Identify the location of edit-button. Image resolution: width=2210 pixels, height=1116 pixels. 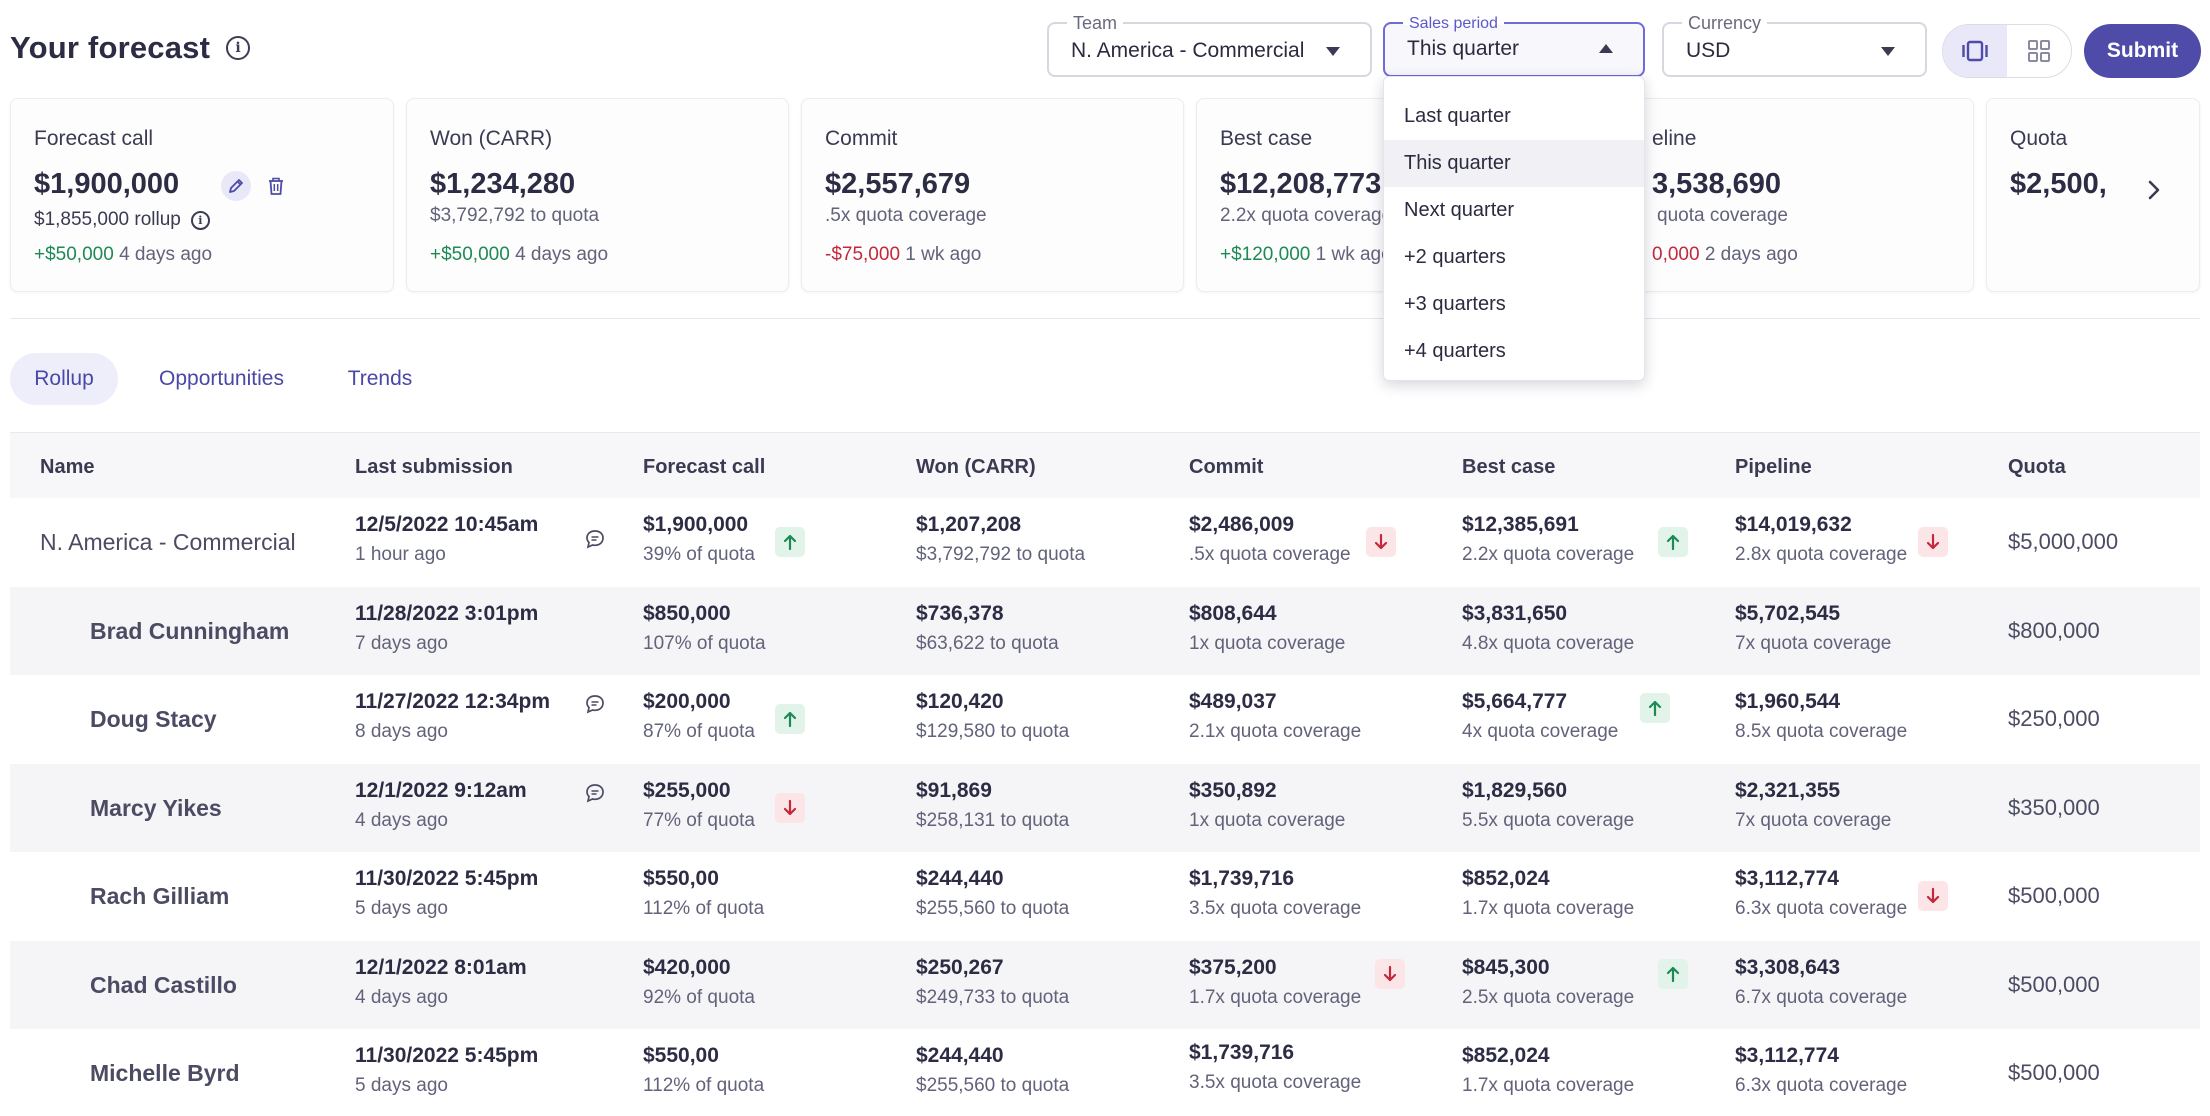
(236, 186).